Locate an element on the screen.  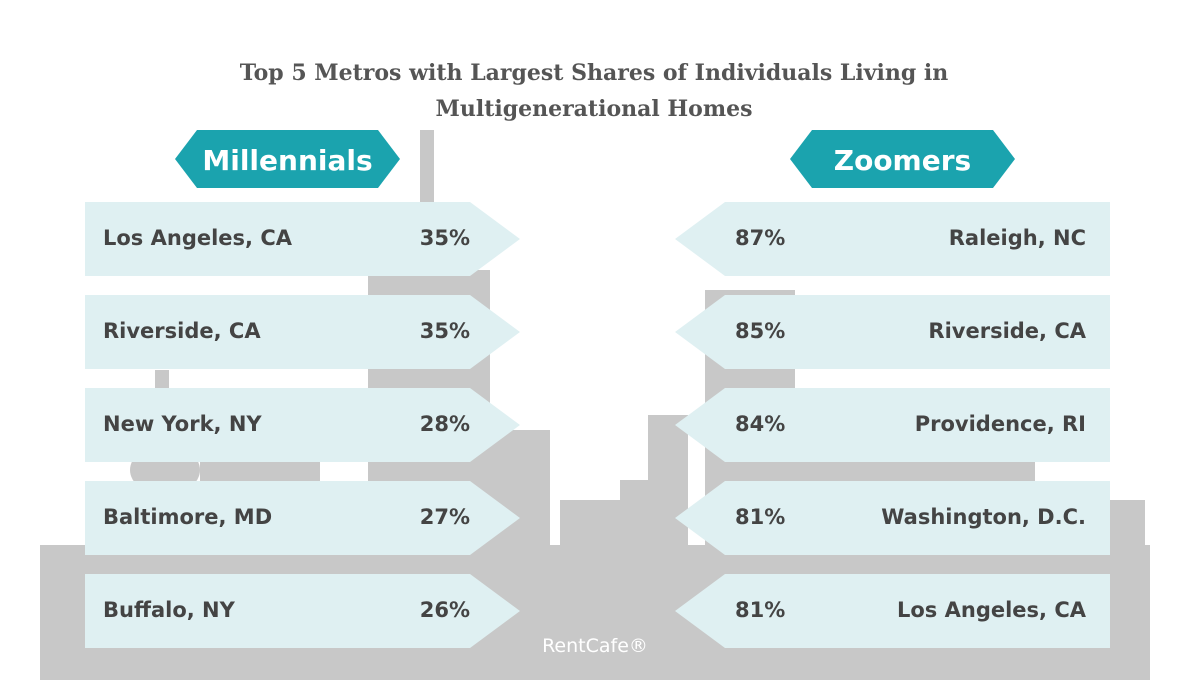
share: 85% is located at coordinates (760, 331).